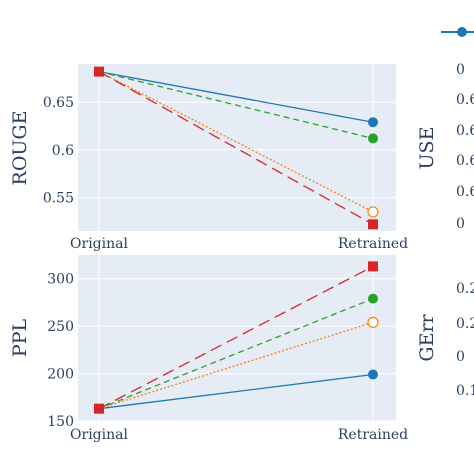  What do you see at coordinates (60, 351) in the screenshot?
I see `y-ticks-ppl: 150 200 250 300` at bounding box center [60, 351].